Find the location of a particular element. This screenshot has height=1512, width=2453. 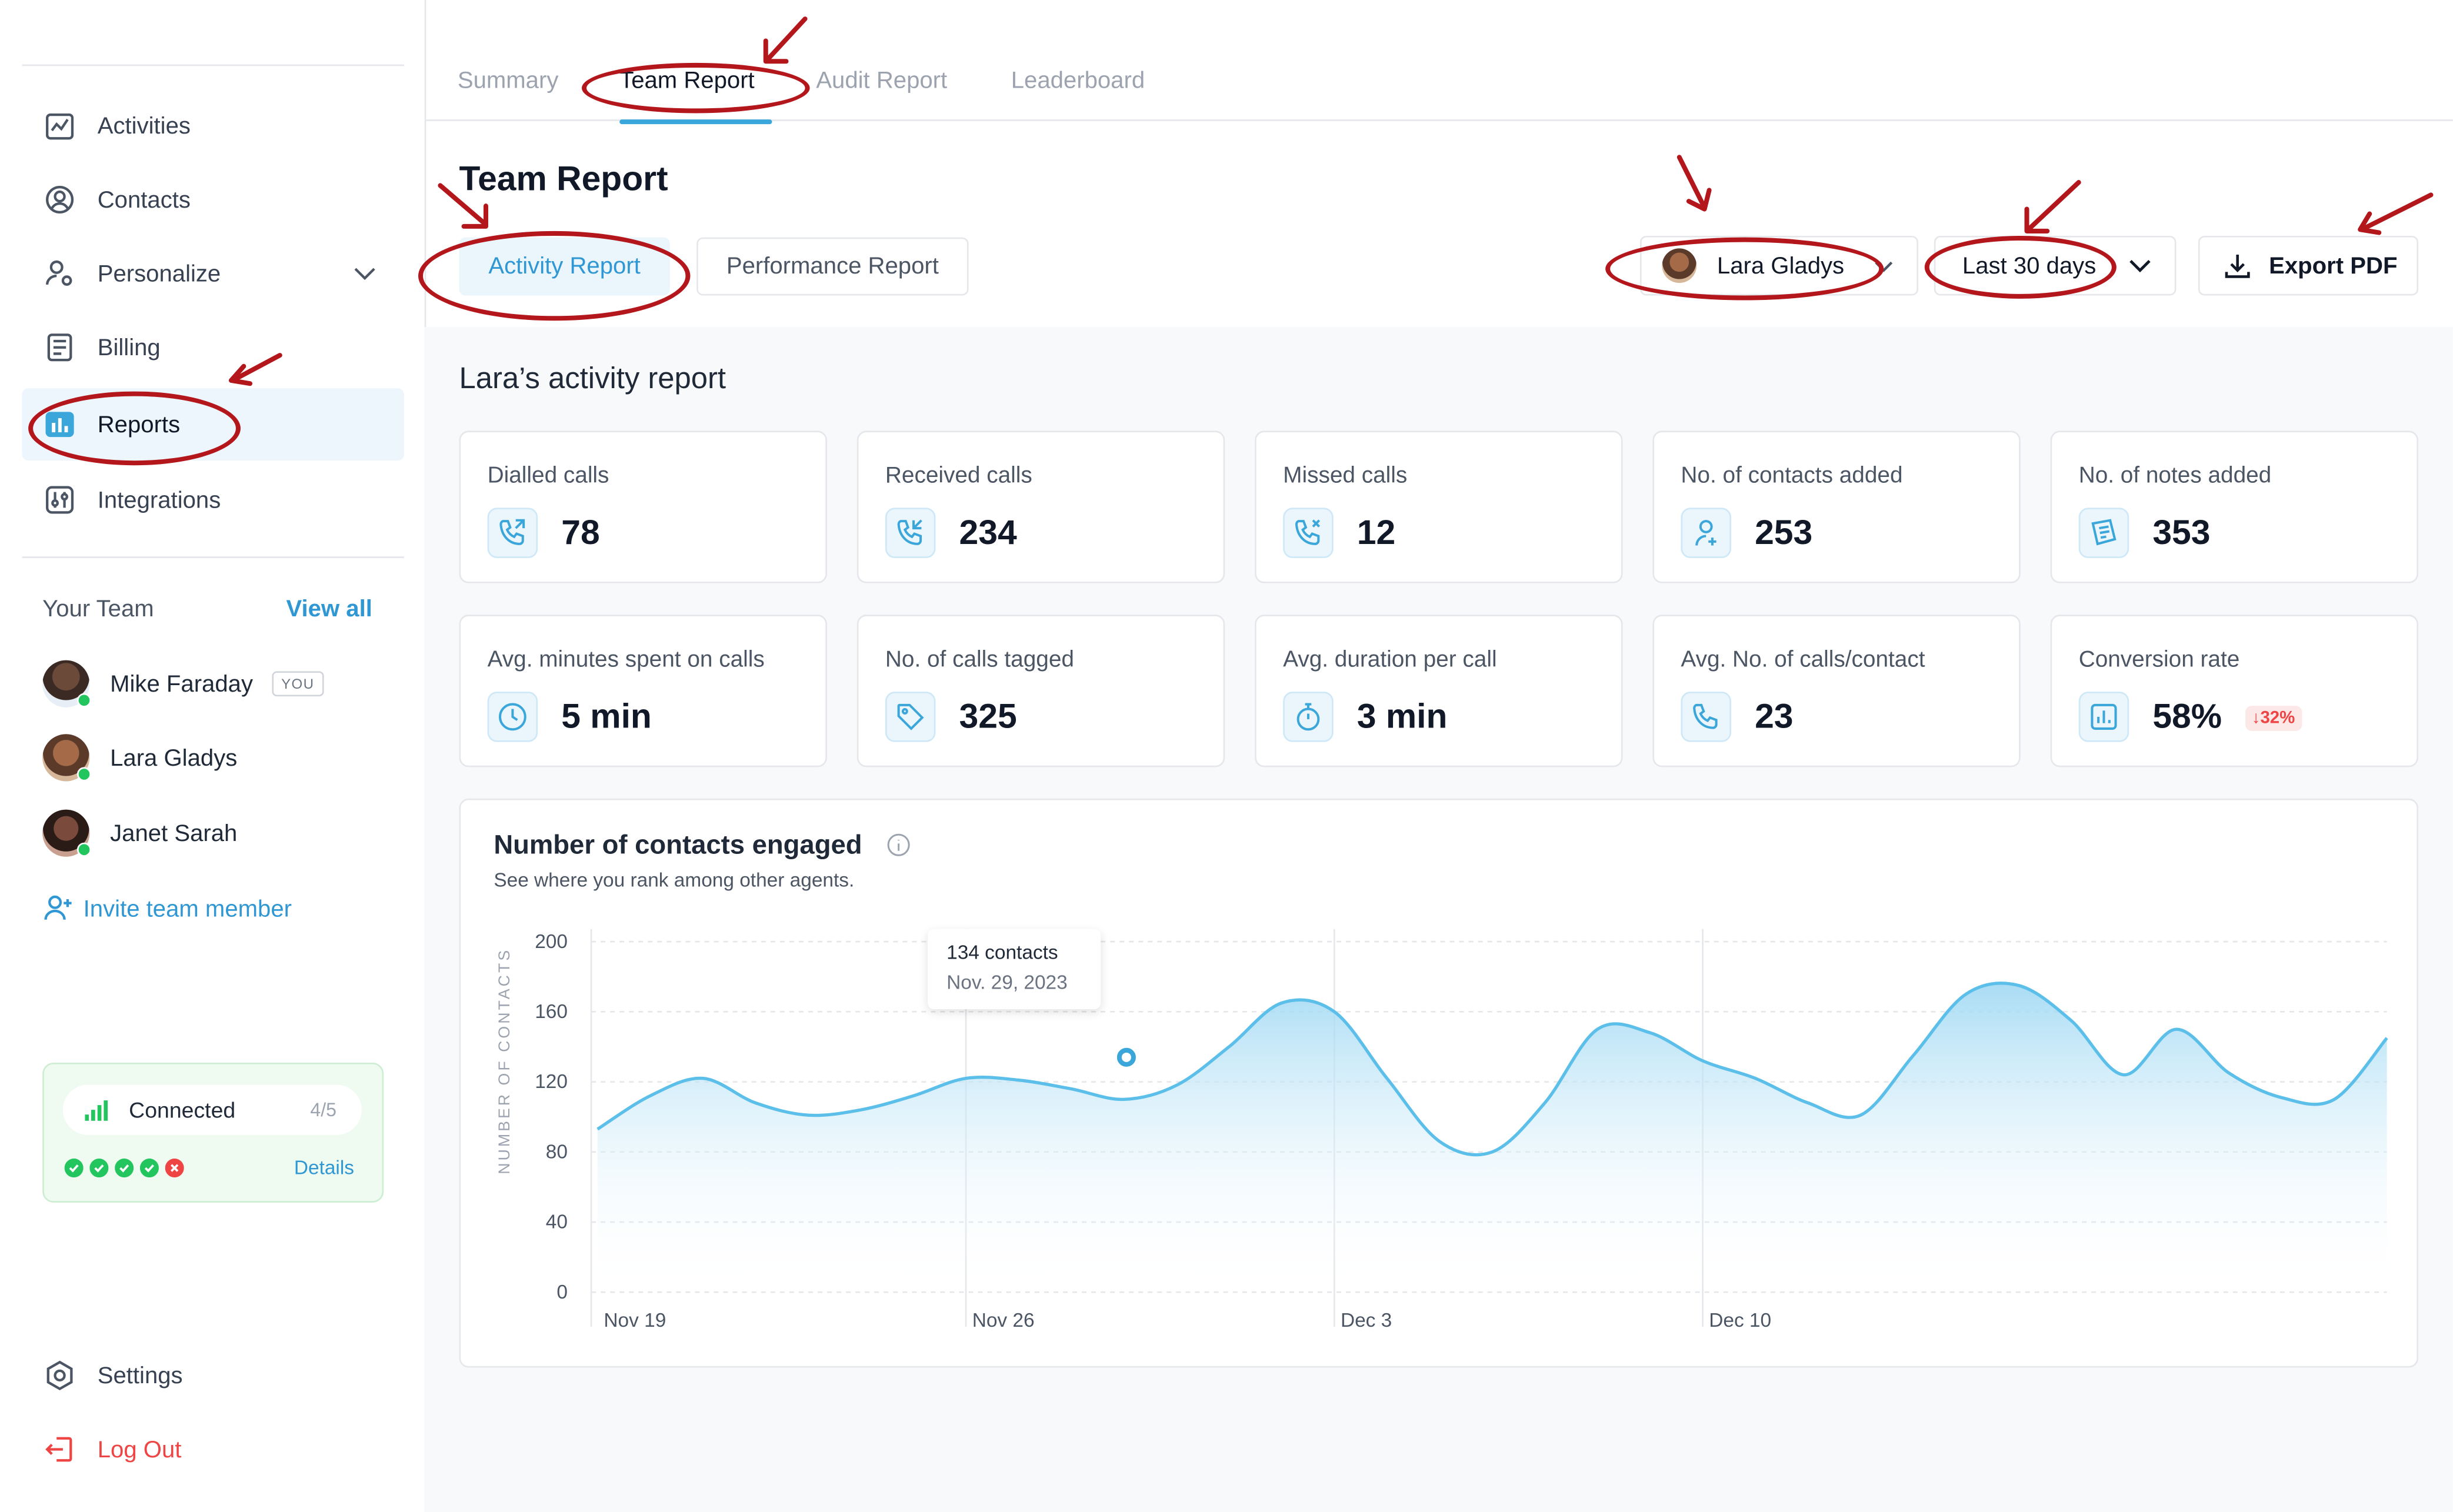

stat-label: Received calls is located at coordinates (958, 476).